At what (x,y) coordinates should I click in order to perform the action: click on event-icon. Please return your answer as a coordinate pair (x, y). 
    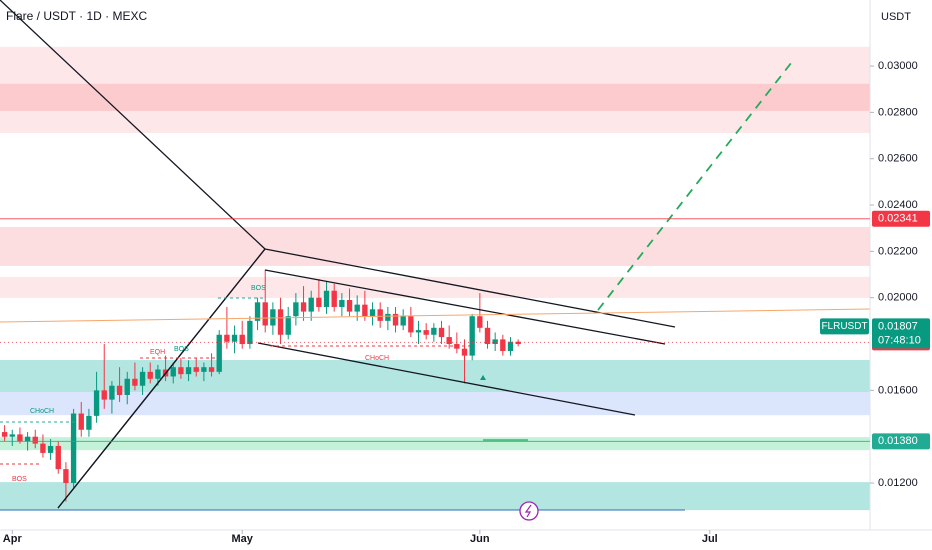
    Looking at the image, I should click on (529, 511).